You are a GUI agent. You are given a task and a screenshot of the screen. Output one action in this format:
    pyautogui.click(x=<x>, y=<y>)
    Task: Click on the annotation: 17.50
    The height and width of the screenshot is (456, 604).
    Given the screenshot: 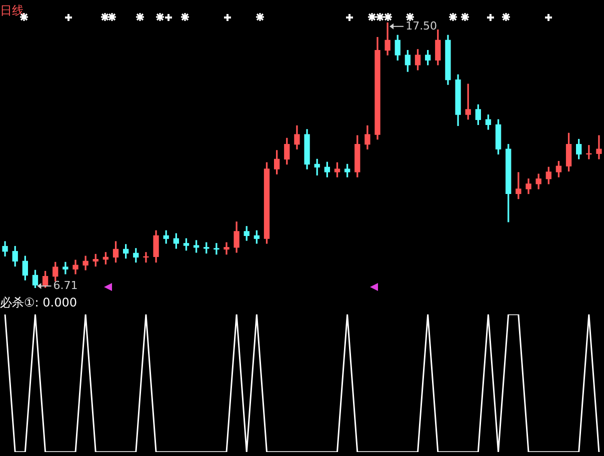 What is the action you would take?
    pyautogui.click(x=422, y=25)
    